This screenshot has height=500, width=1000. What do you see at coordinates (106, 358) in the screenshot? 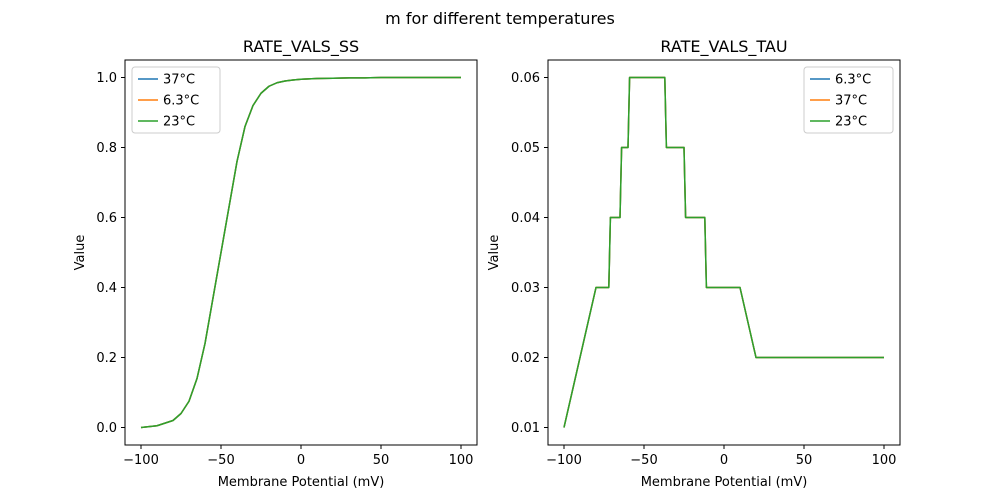
I see `y-tick-label: 0.2` at bounding box center [106, 358].